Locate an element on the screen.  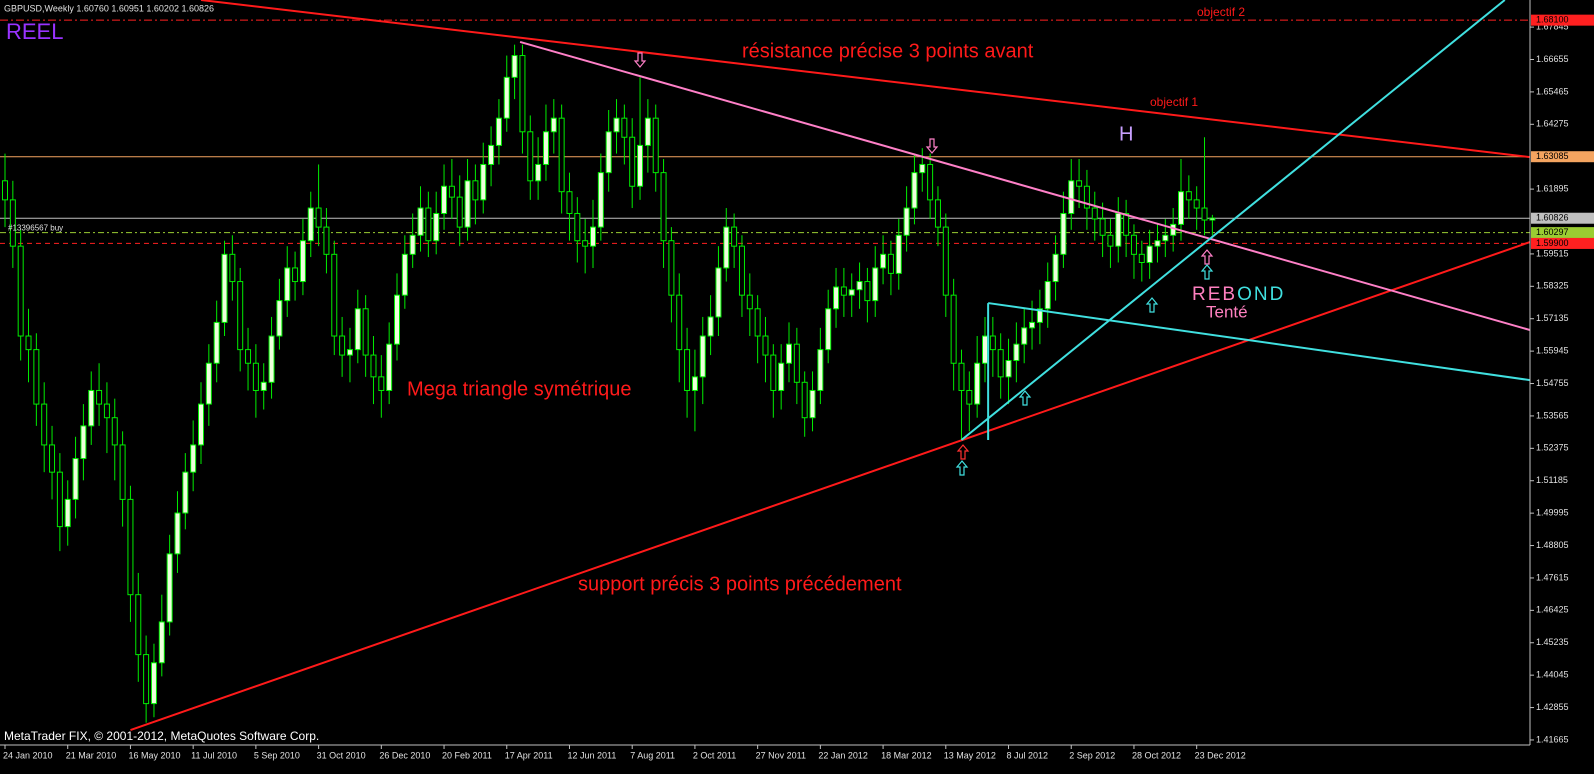
x-tick-label: 8 Jul 2012 is located at coordinates (1028, 755).